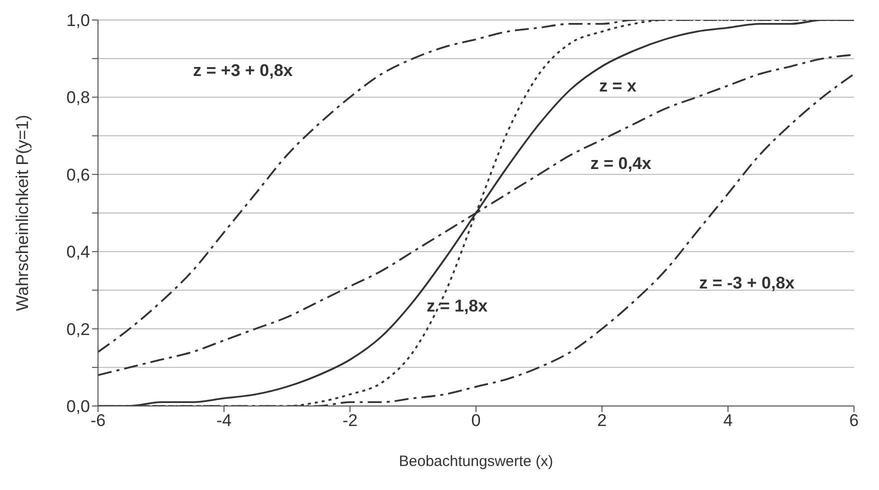 The height and width of the screenshot is (490, 879). What do you see at coordinates (243, 70) in the screenshot?
I see `text: z = +3 + 0,8x` at bounding box center [243, 70].